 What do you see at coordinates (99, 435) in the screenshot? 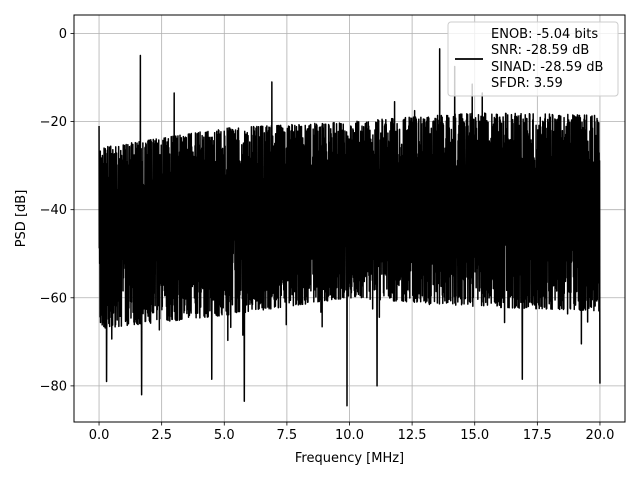
I see `x-tick-label: 0.0` at bounding box center [99, 435].